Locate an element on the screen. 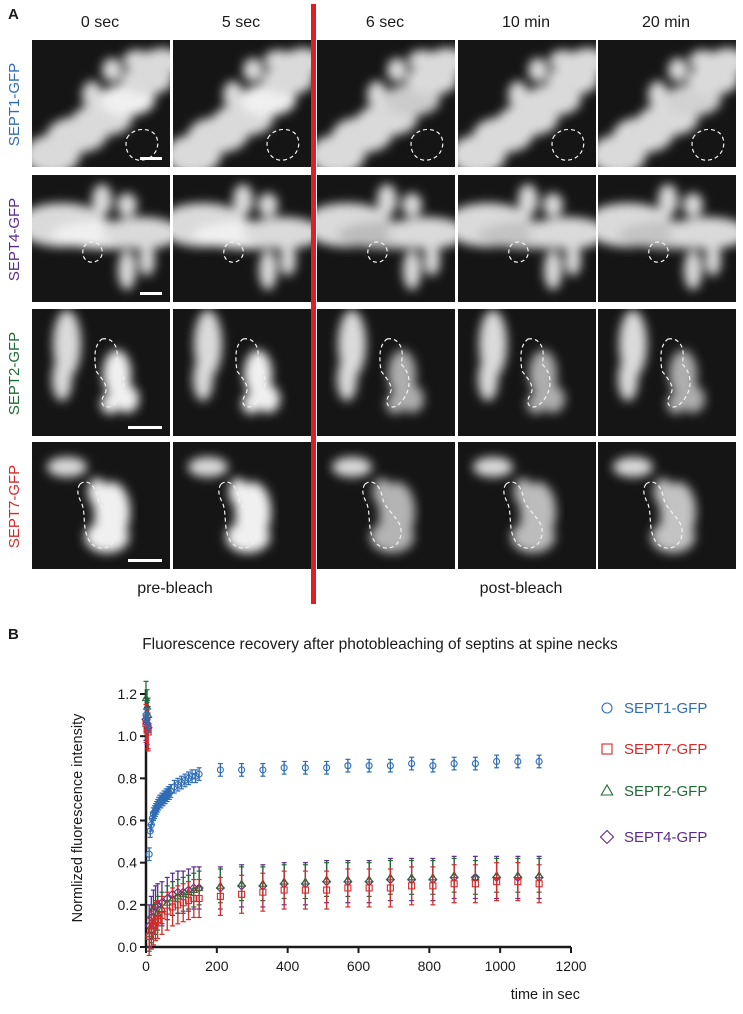  micrograph-sept2-t4 is located at coordinates (667, 372).